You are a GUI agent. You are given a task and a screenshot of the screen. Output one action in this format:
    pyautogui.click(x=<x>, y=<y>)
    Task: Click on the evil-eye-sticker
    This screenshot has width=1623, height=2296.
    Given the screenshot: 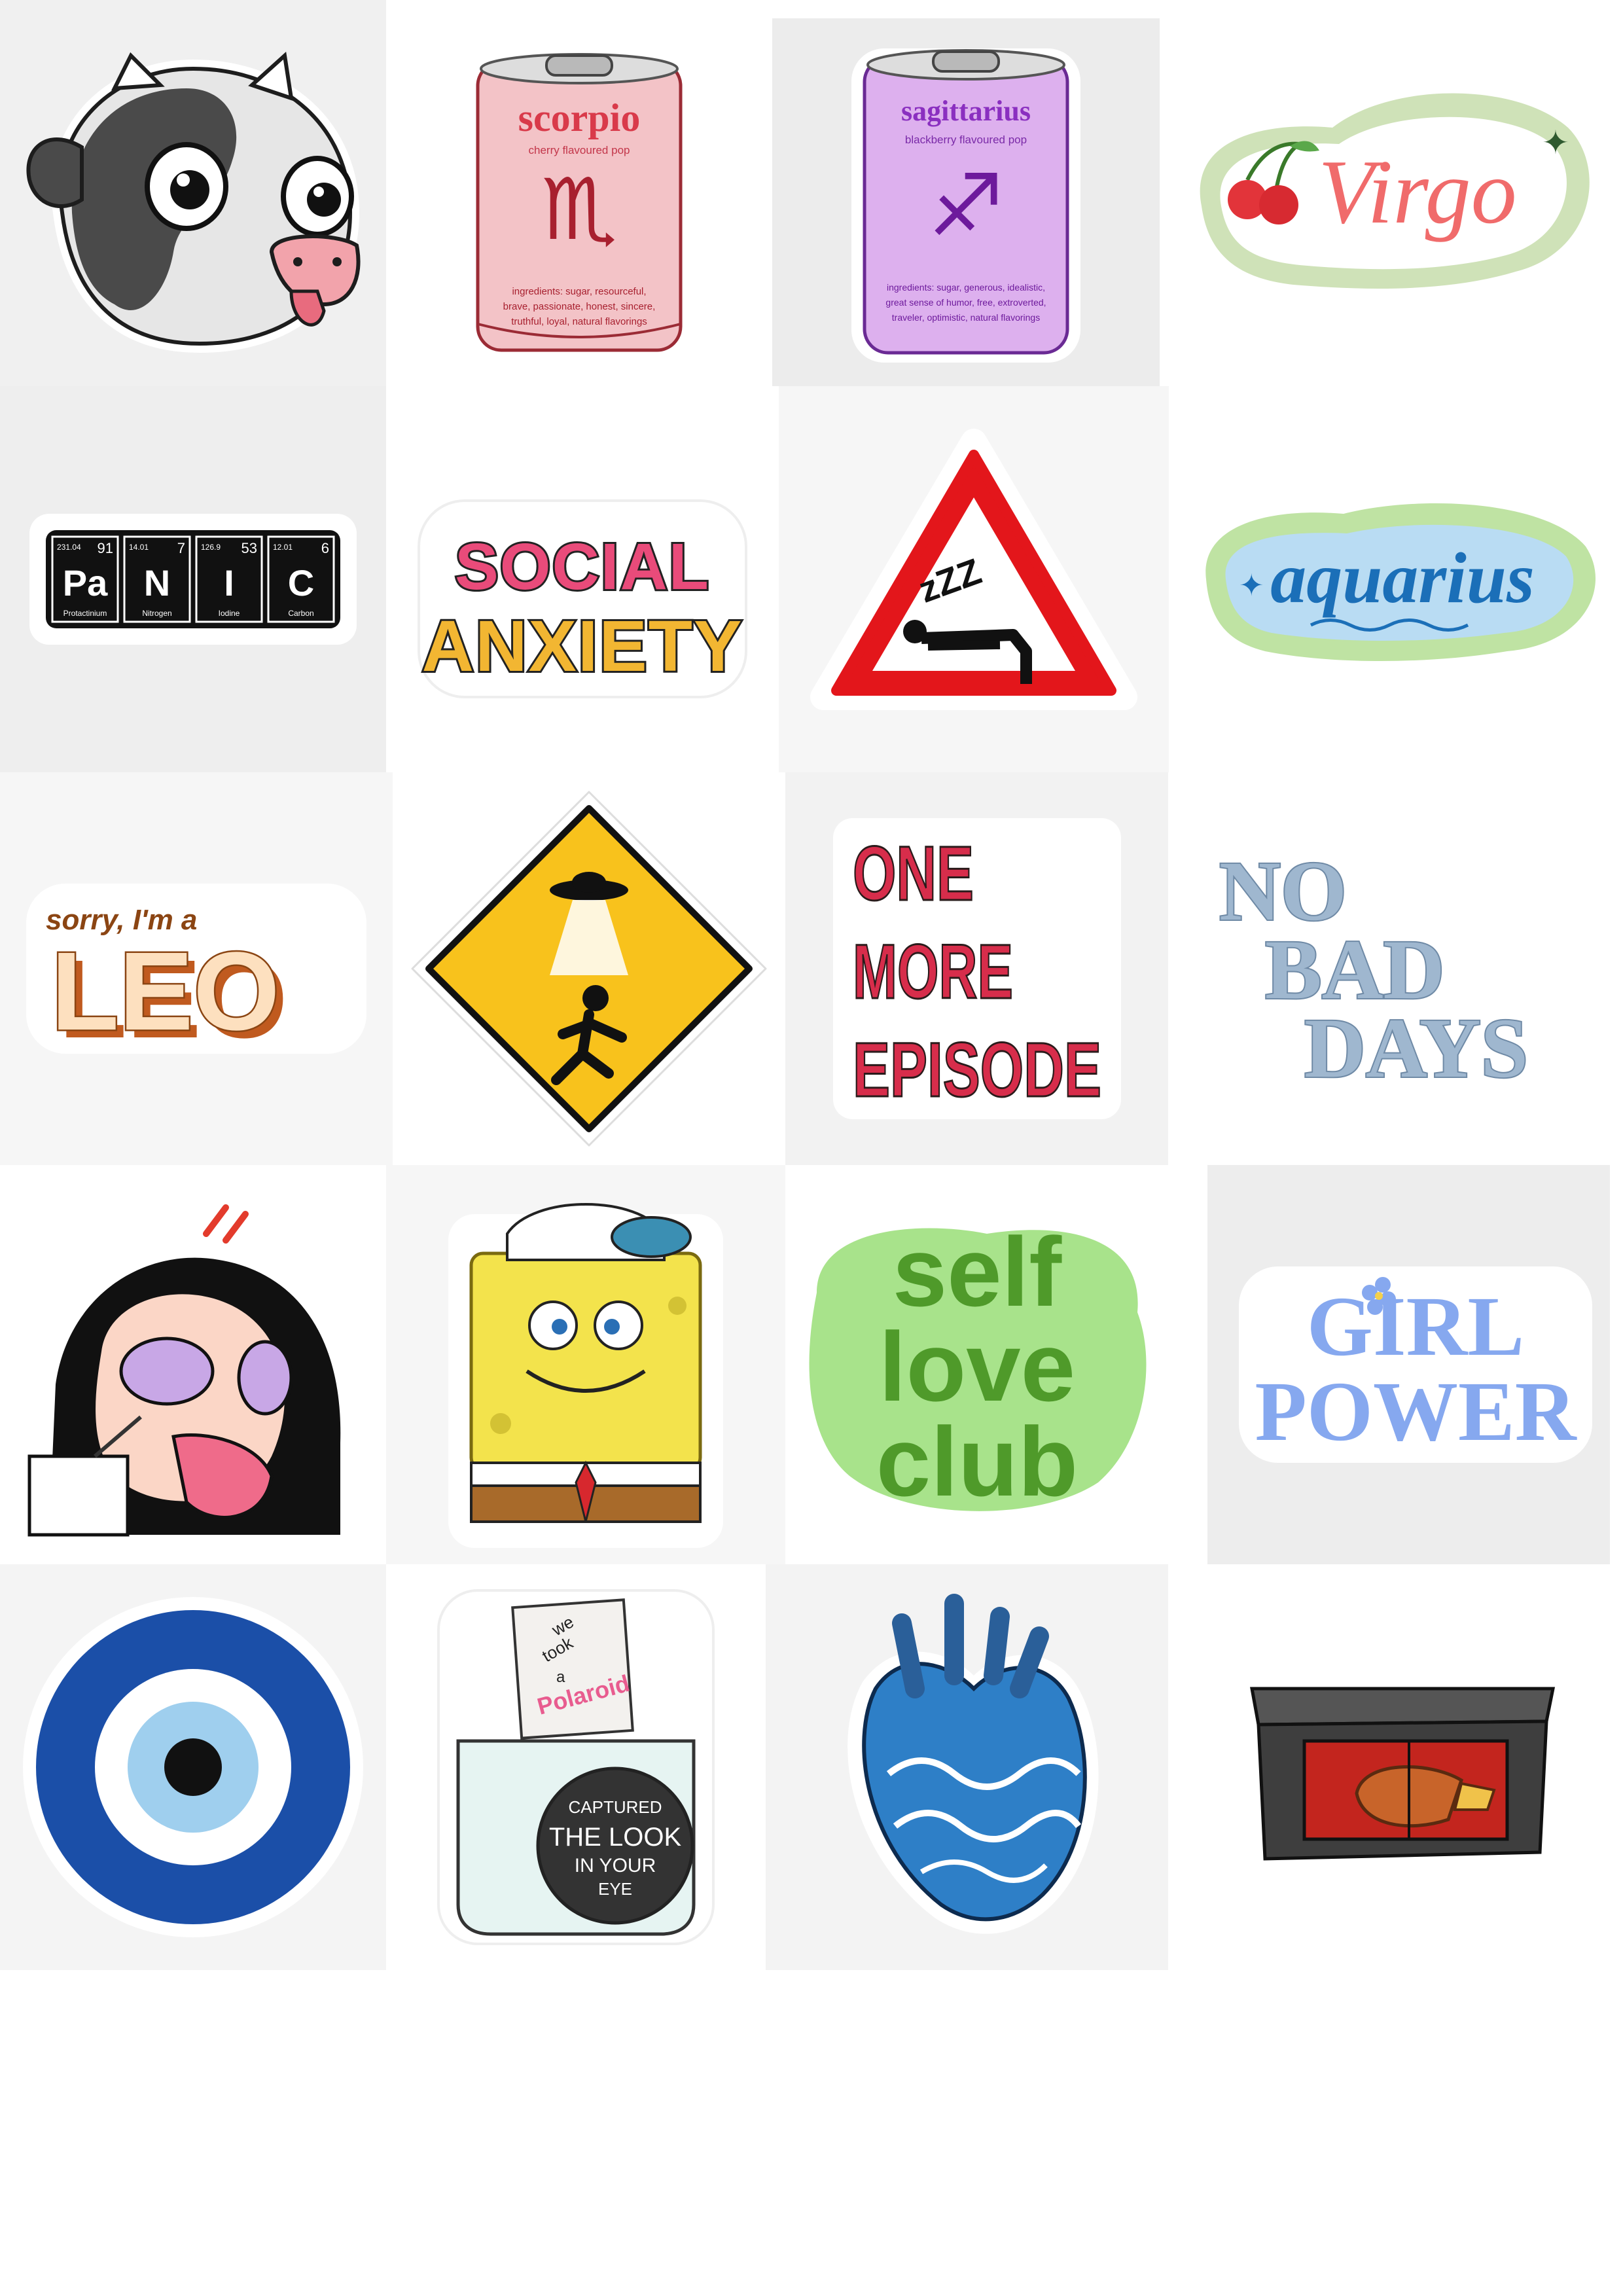 What is the action you would take?
    pyautogui.click(x=193, y=1767)
    